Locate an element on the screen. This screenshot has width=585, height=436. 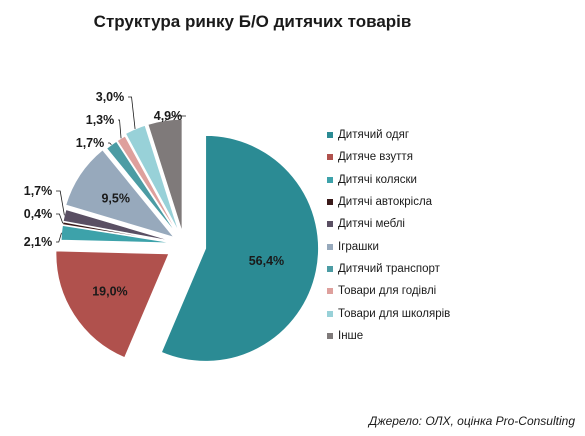
legend-item-6: Іграшки is located at coordinates (388, 246).